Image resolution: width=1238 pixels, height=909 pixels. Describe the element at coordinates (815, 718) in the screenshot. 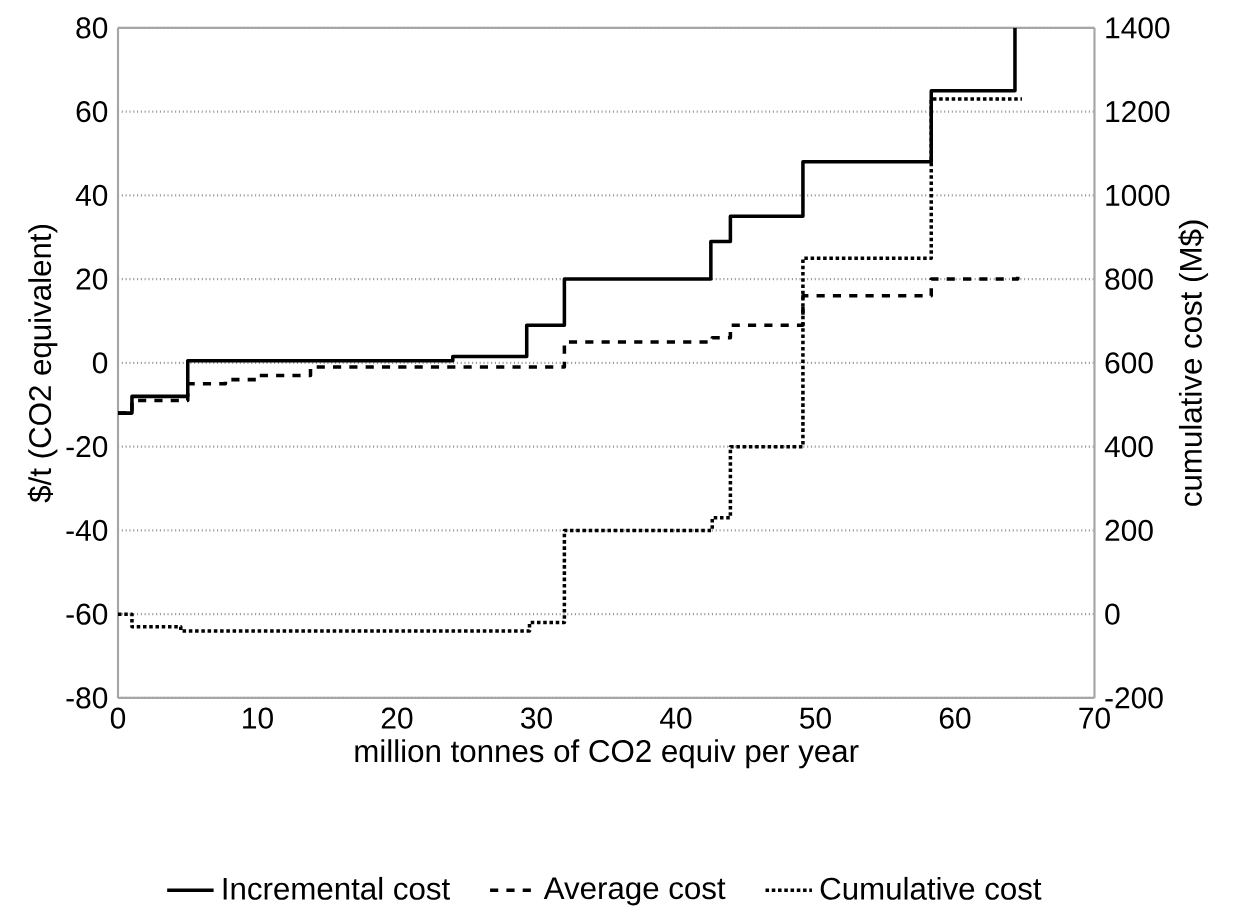

I see `x-tick-label: 50` at that location.